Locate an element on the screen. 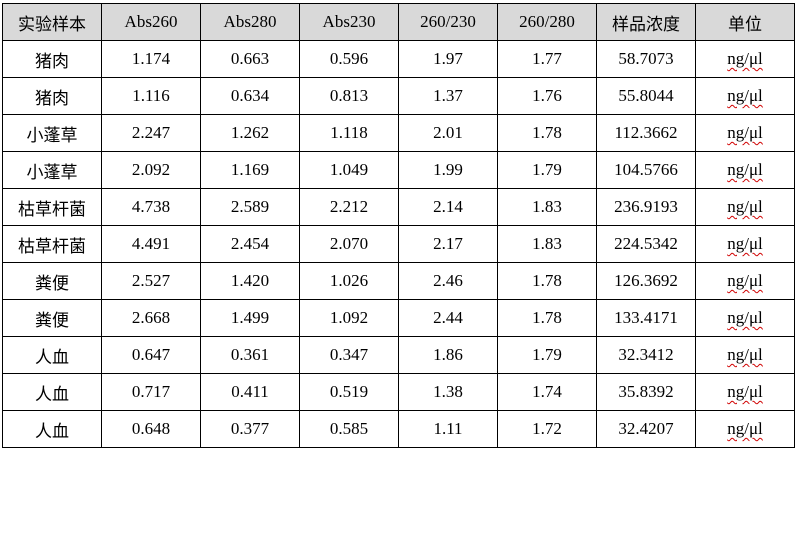 The width and height of the screenshot is (801, 547). abs260-cell: 2.668 is located at coordinates (151, 318).